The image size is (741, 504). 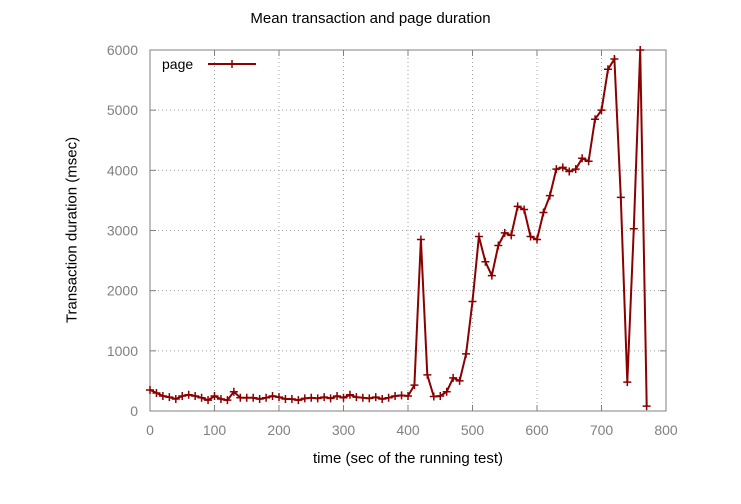 What do you see at coordinates (215, 430) in the screenshot?
I see `x-tick-label: 100` at bounding box center [215, 430].